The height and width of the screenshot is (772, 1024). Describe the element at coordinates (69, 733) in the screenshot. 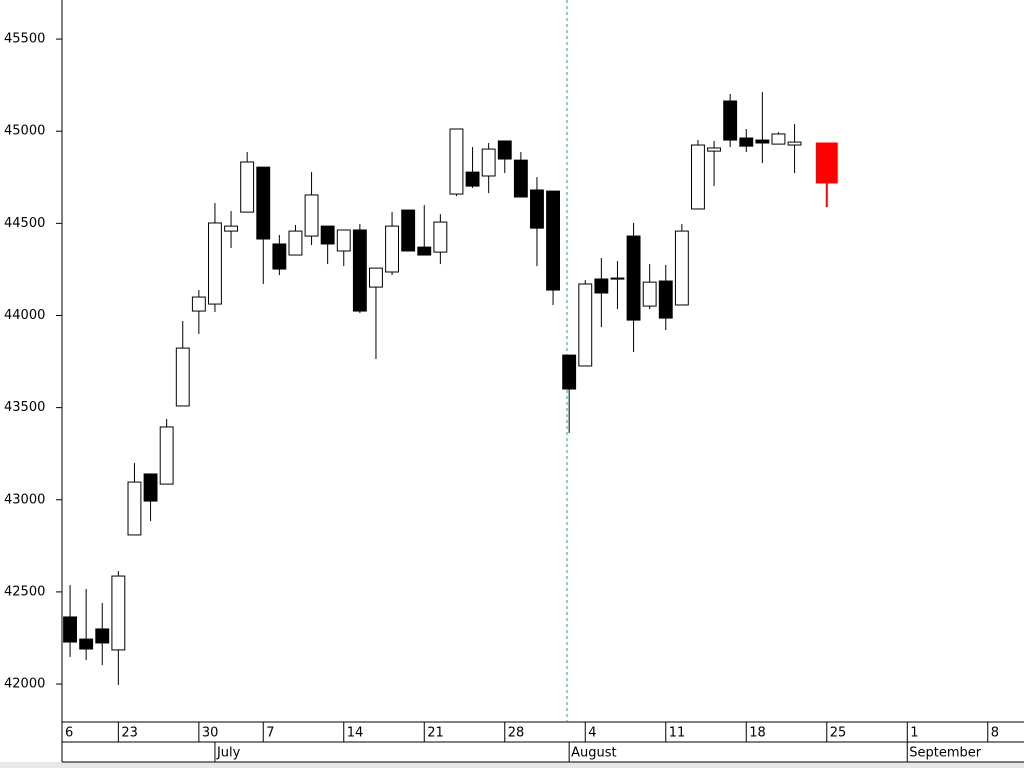

I see `x-tick-label: 6` at that location.